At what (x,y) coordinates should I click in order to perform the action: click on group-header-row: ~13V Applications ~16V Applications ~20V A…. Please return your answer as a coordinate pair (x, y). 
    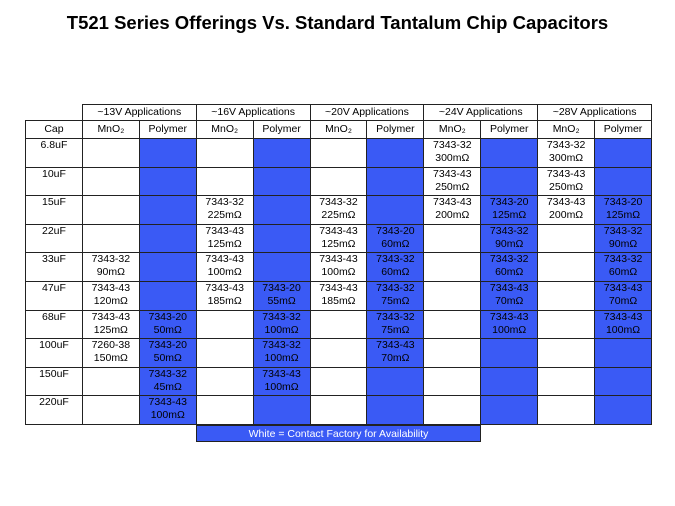
    Looking at the image, I should click on (339, 112).